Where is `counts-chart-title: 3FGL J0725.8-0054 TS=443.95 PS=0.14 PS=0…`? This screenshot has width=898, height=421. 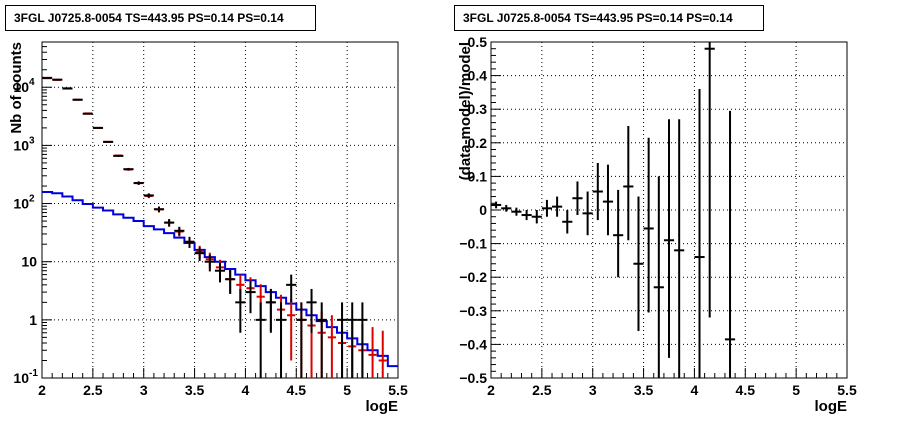
counts-chart-title: 3FGL J0725.8-0054 TS=443.95 PS=0.14 PS=0… is located at coordinates (160, 18).